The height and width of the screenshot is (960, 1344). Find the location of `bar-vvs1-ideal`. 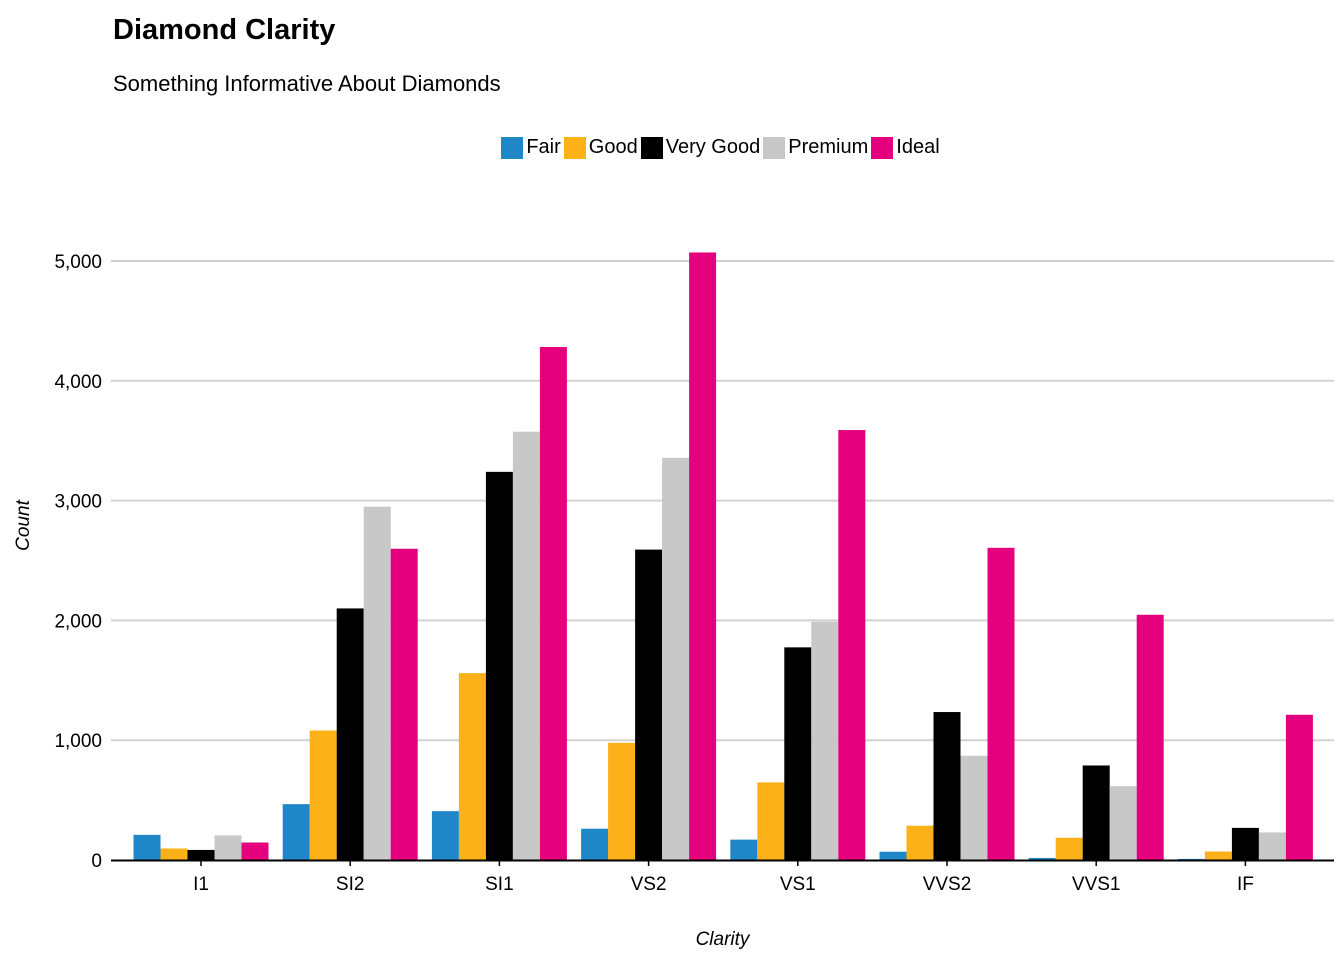

bar-vvs1-ideal is located at coordinates (1150, 737).